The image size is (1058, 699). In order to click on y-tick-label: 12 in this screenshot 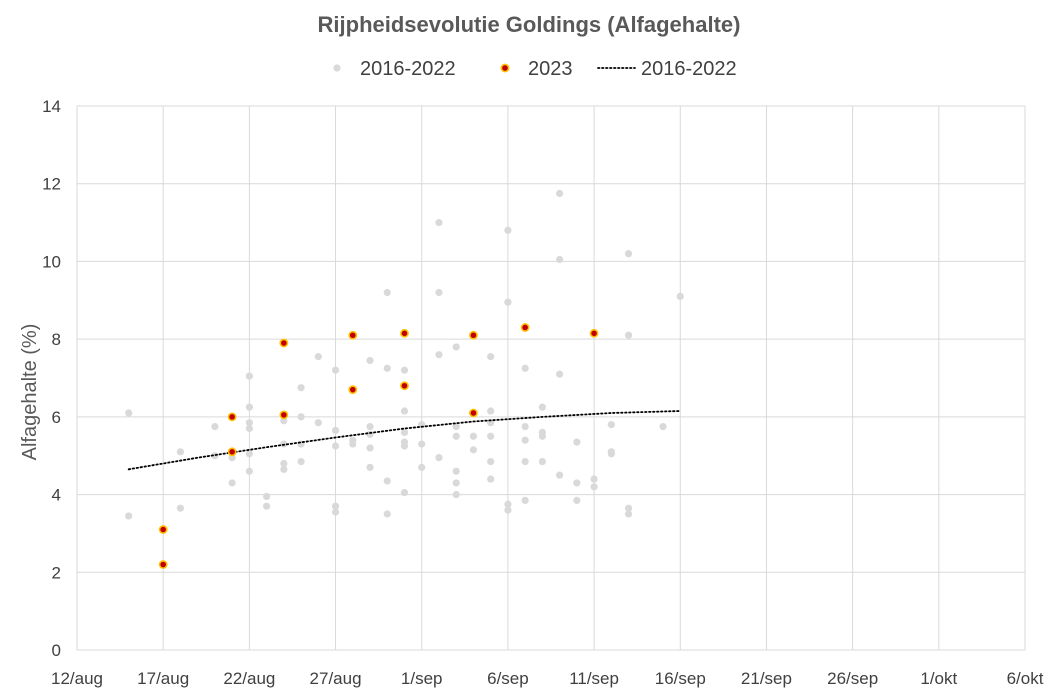, I will do `click(51, 184)`.